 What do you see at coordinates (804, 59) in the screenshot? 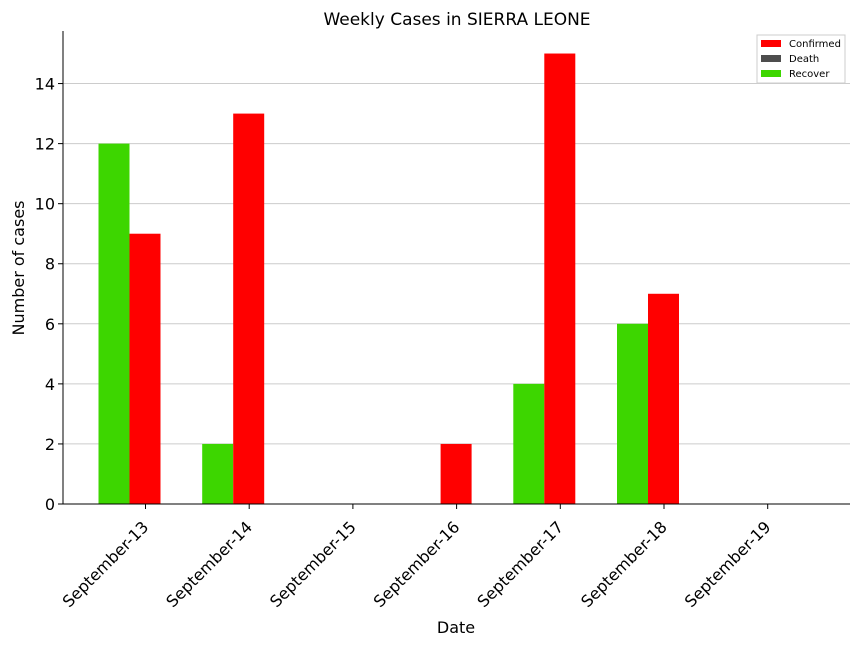
I see `legend-label: Death` at bounding box center [804, 59].